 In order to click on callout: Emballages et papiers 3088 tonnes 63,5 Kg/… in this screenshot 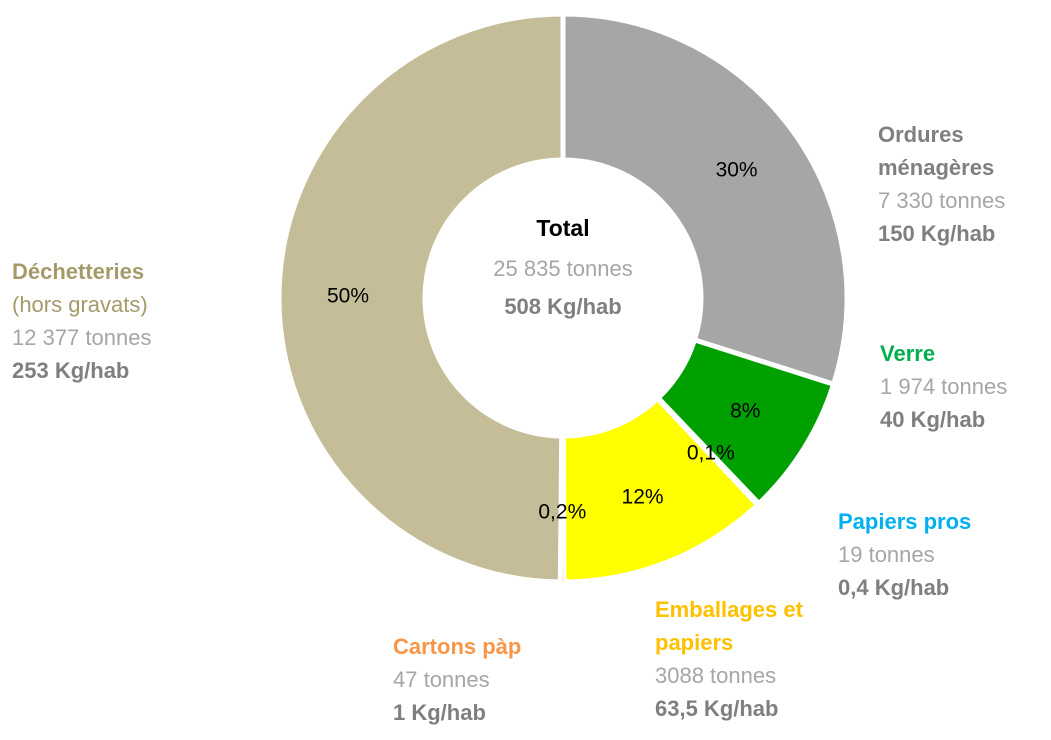, I will do `click(755, 659)`.